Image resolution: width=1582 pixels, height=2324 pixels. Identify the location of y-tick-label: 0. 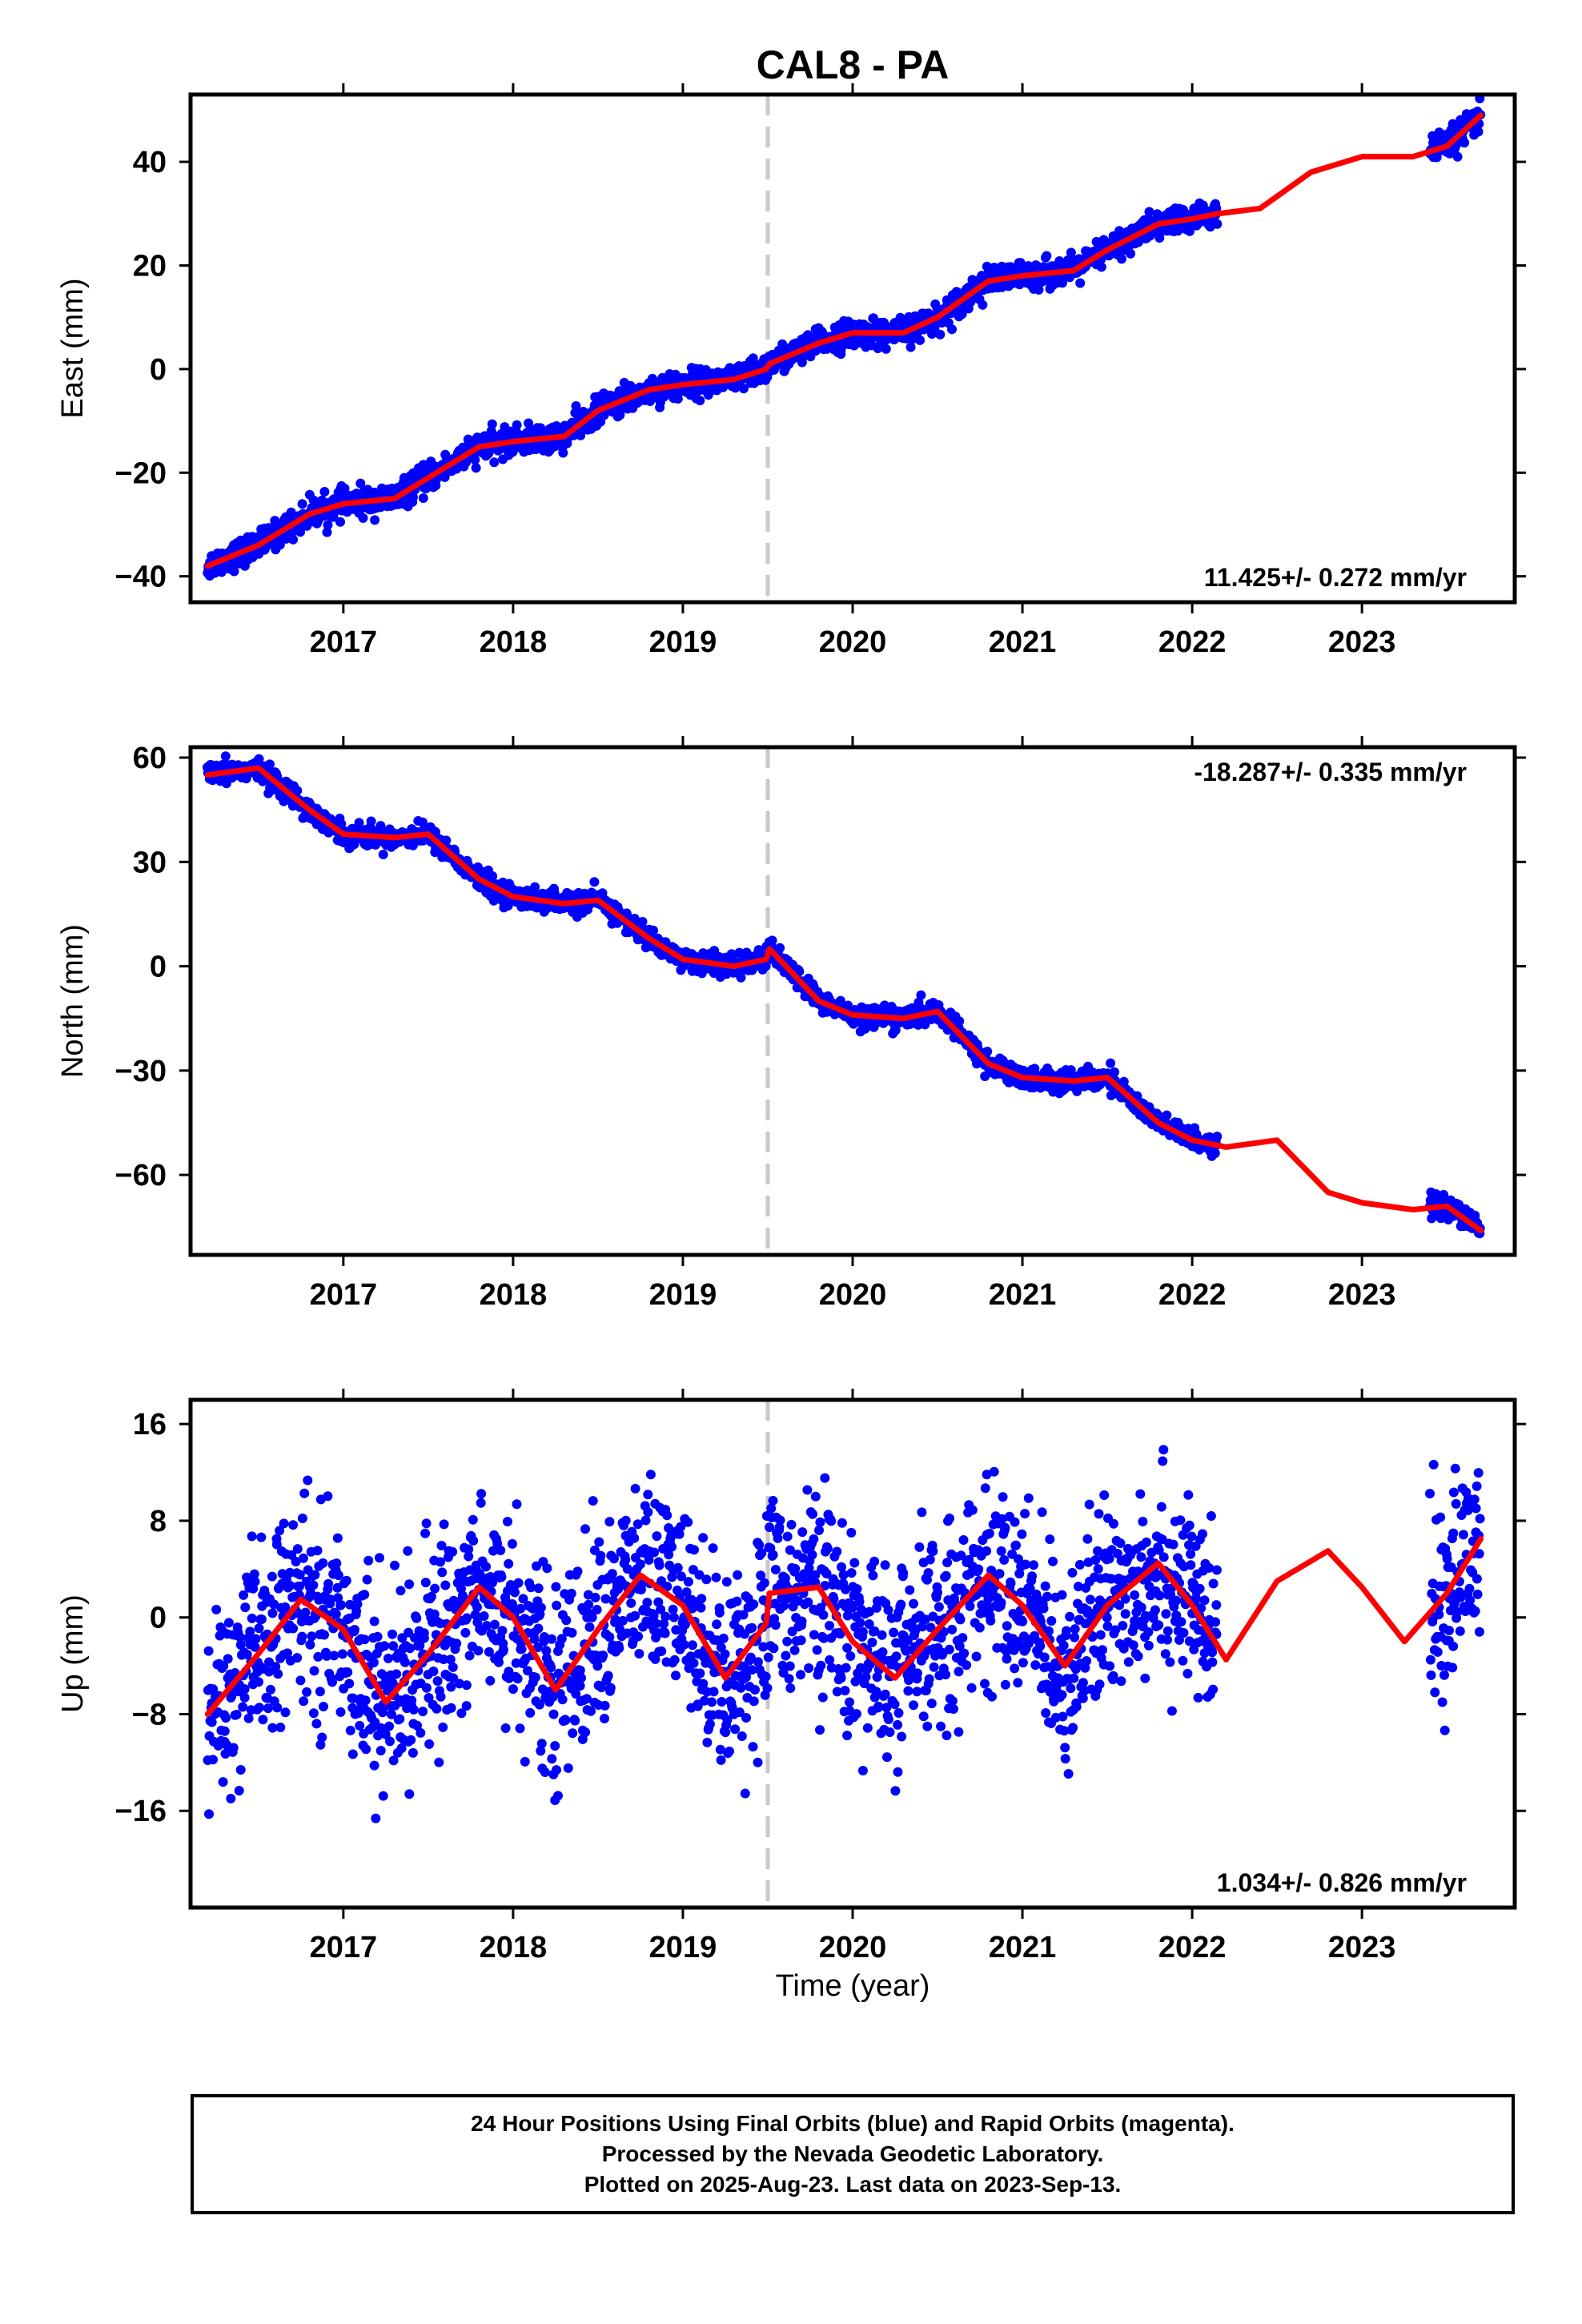
(158, 370).